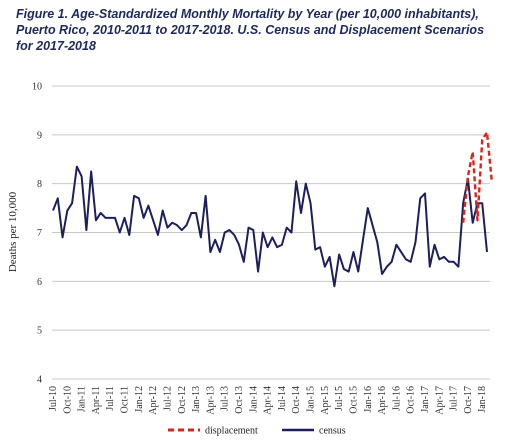  I want to click on y-tick-label: 5, so click(39, 331).